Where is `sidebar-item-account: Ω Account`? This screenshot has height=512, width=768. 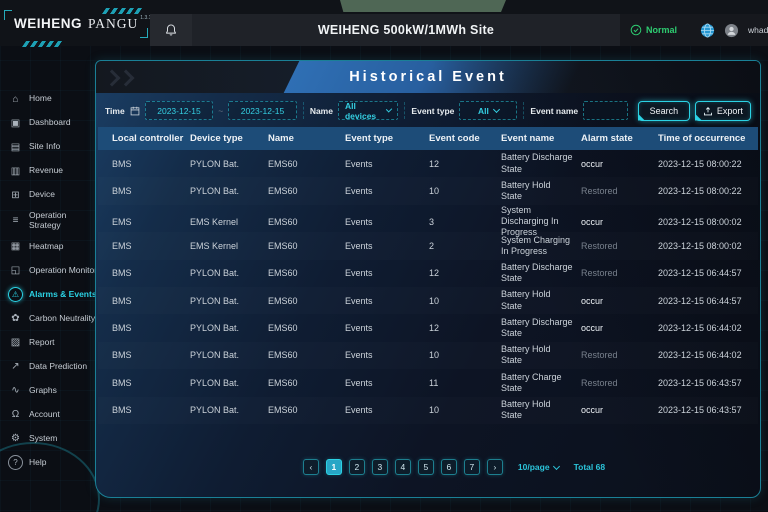 sidebar-item-account: Ω Account is located at coordinates (47, 415).